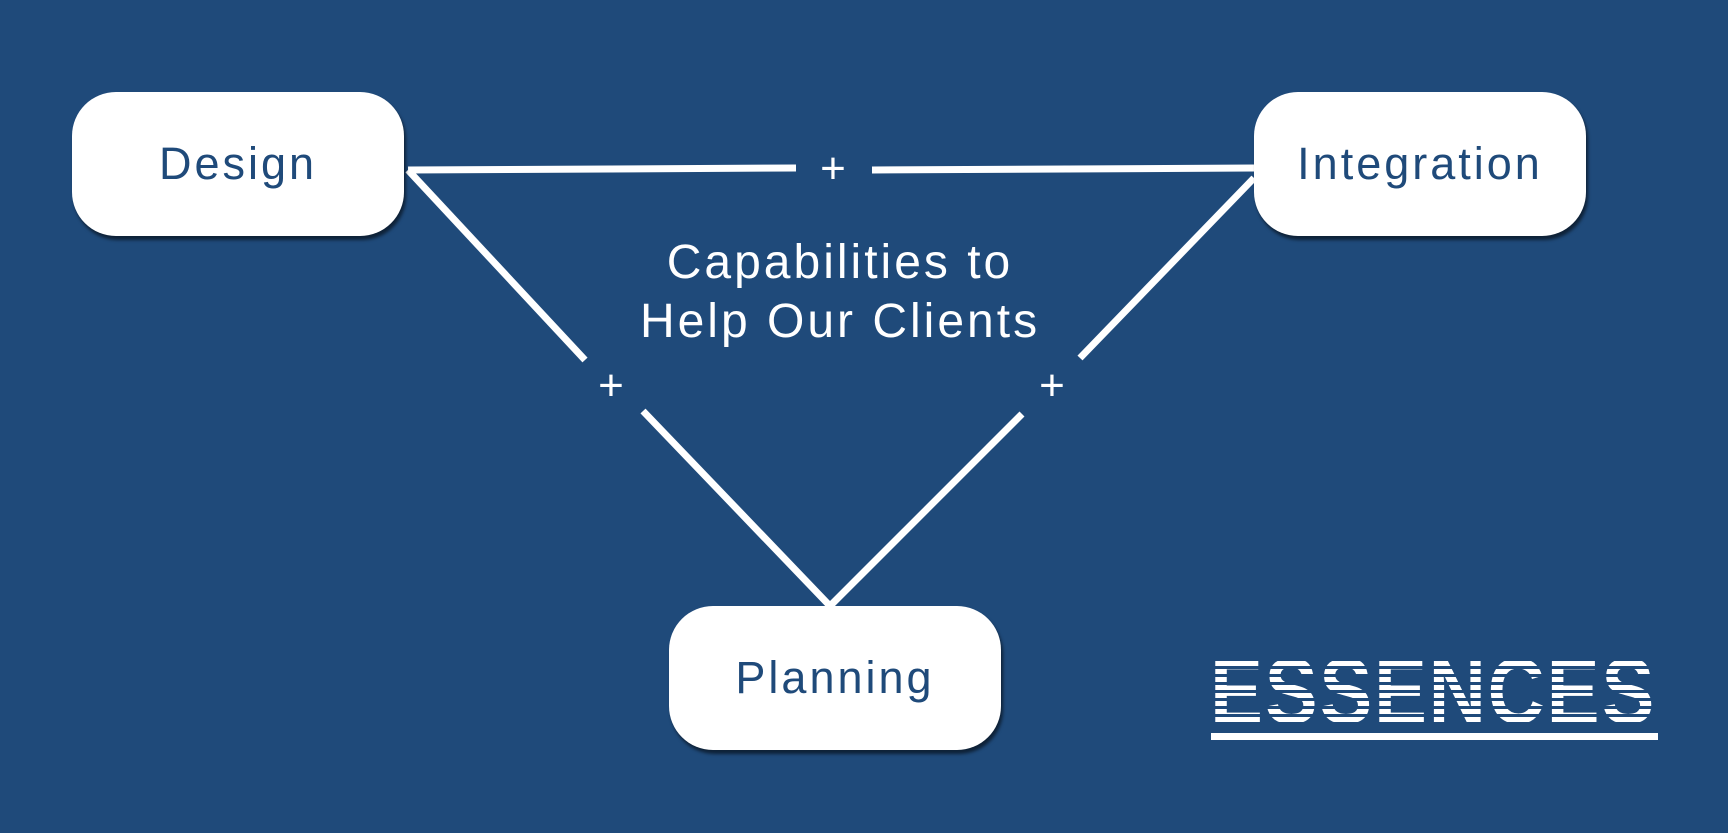 The width and height of the screenshot is (1730, 835). Describe the element at coordinates (840, 321) in the screenshot. I see `center-title-line-2: Help Our Clients` at that location.